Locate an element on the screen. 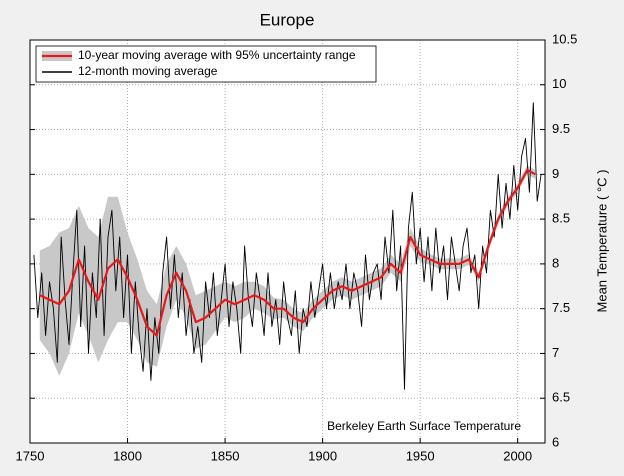  legend-box is located at coordinates (206, 64).